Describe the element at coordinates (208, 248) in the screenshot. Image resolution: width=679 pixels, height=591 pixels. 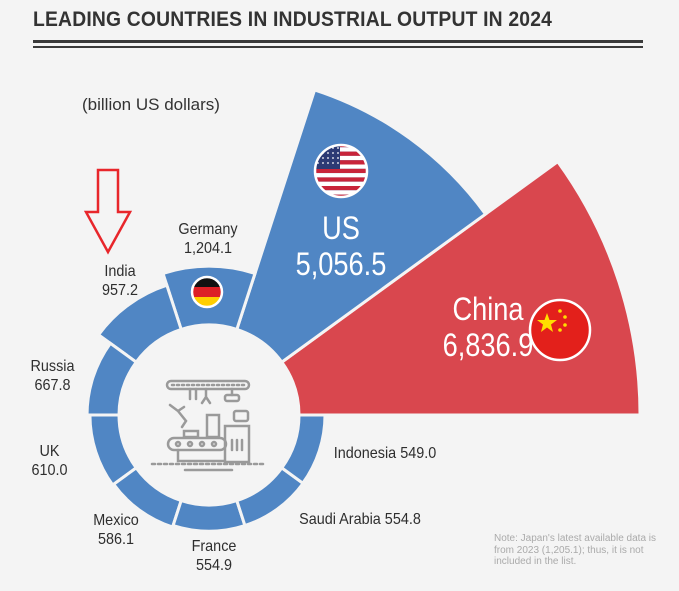
I see `value-label: 1,204.1` at that location.